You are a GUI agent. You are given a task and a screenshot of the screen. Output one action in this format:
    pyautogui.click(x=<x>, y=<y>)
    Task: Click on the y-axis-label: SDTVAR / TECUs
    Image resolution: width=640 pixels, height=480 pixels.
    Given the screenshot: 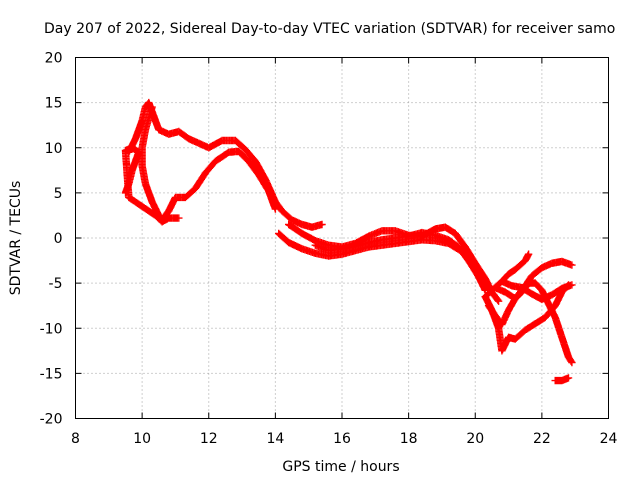 What is the action you would take?
    pyautogui.click(x=16, y=238)
    